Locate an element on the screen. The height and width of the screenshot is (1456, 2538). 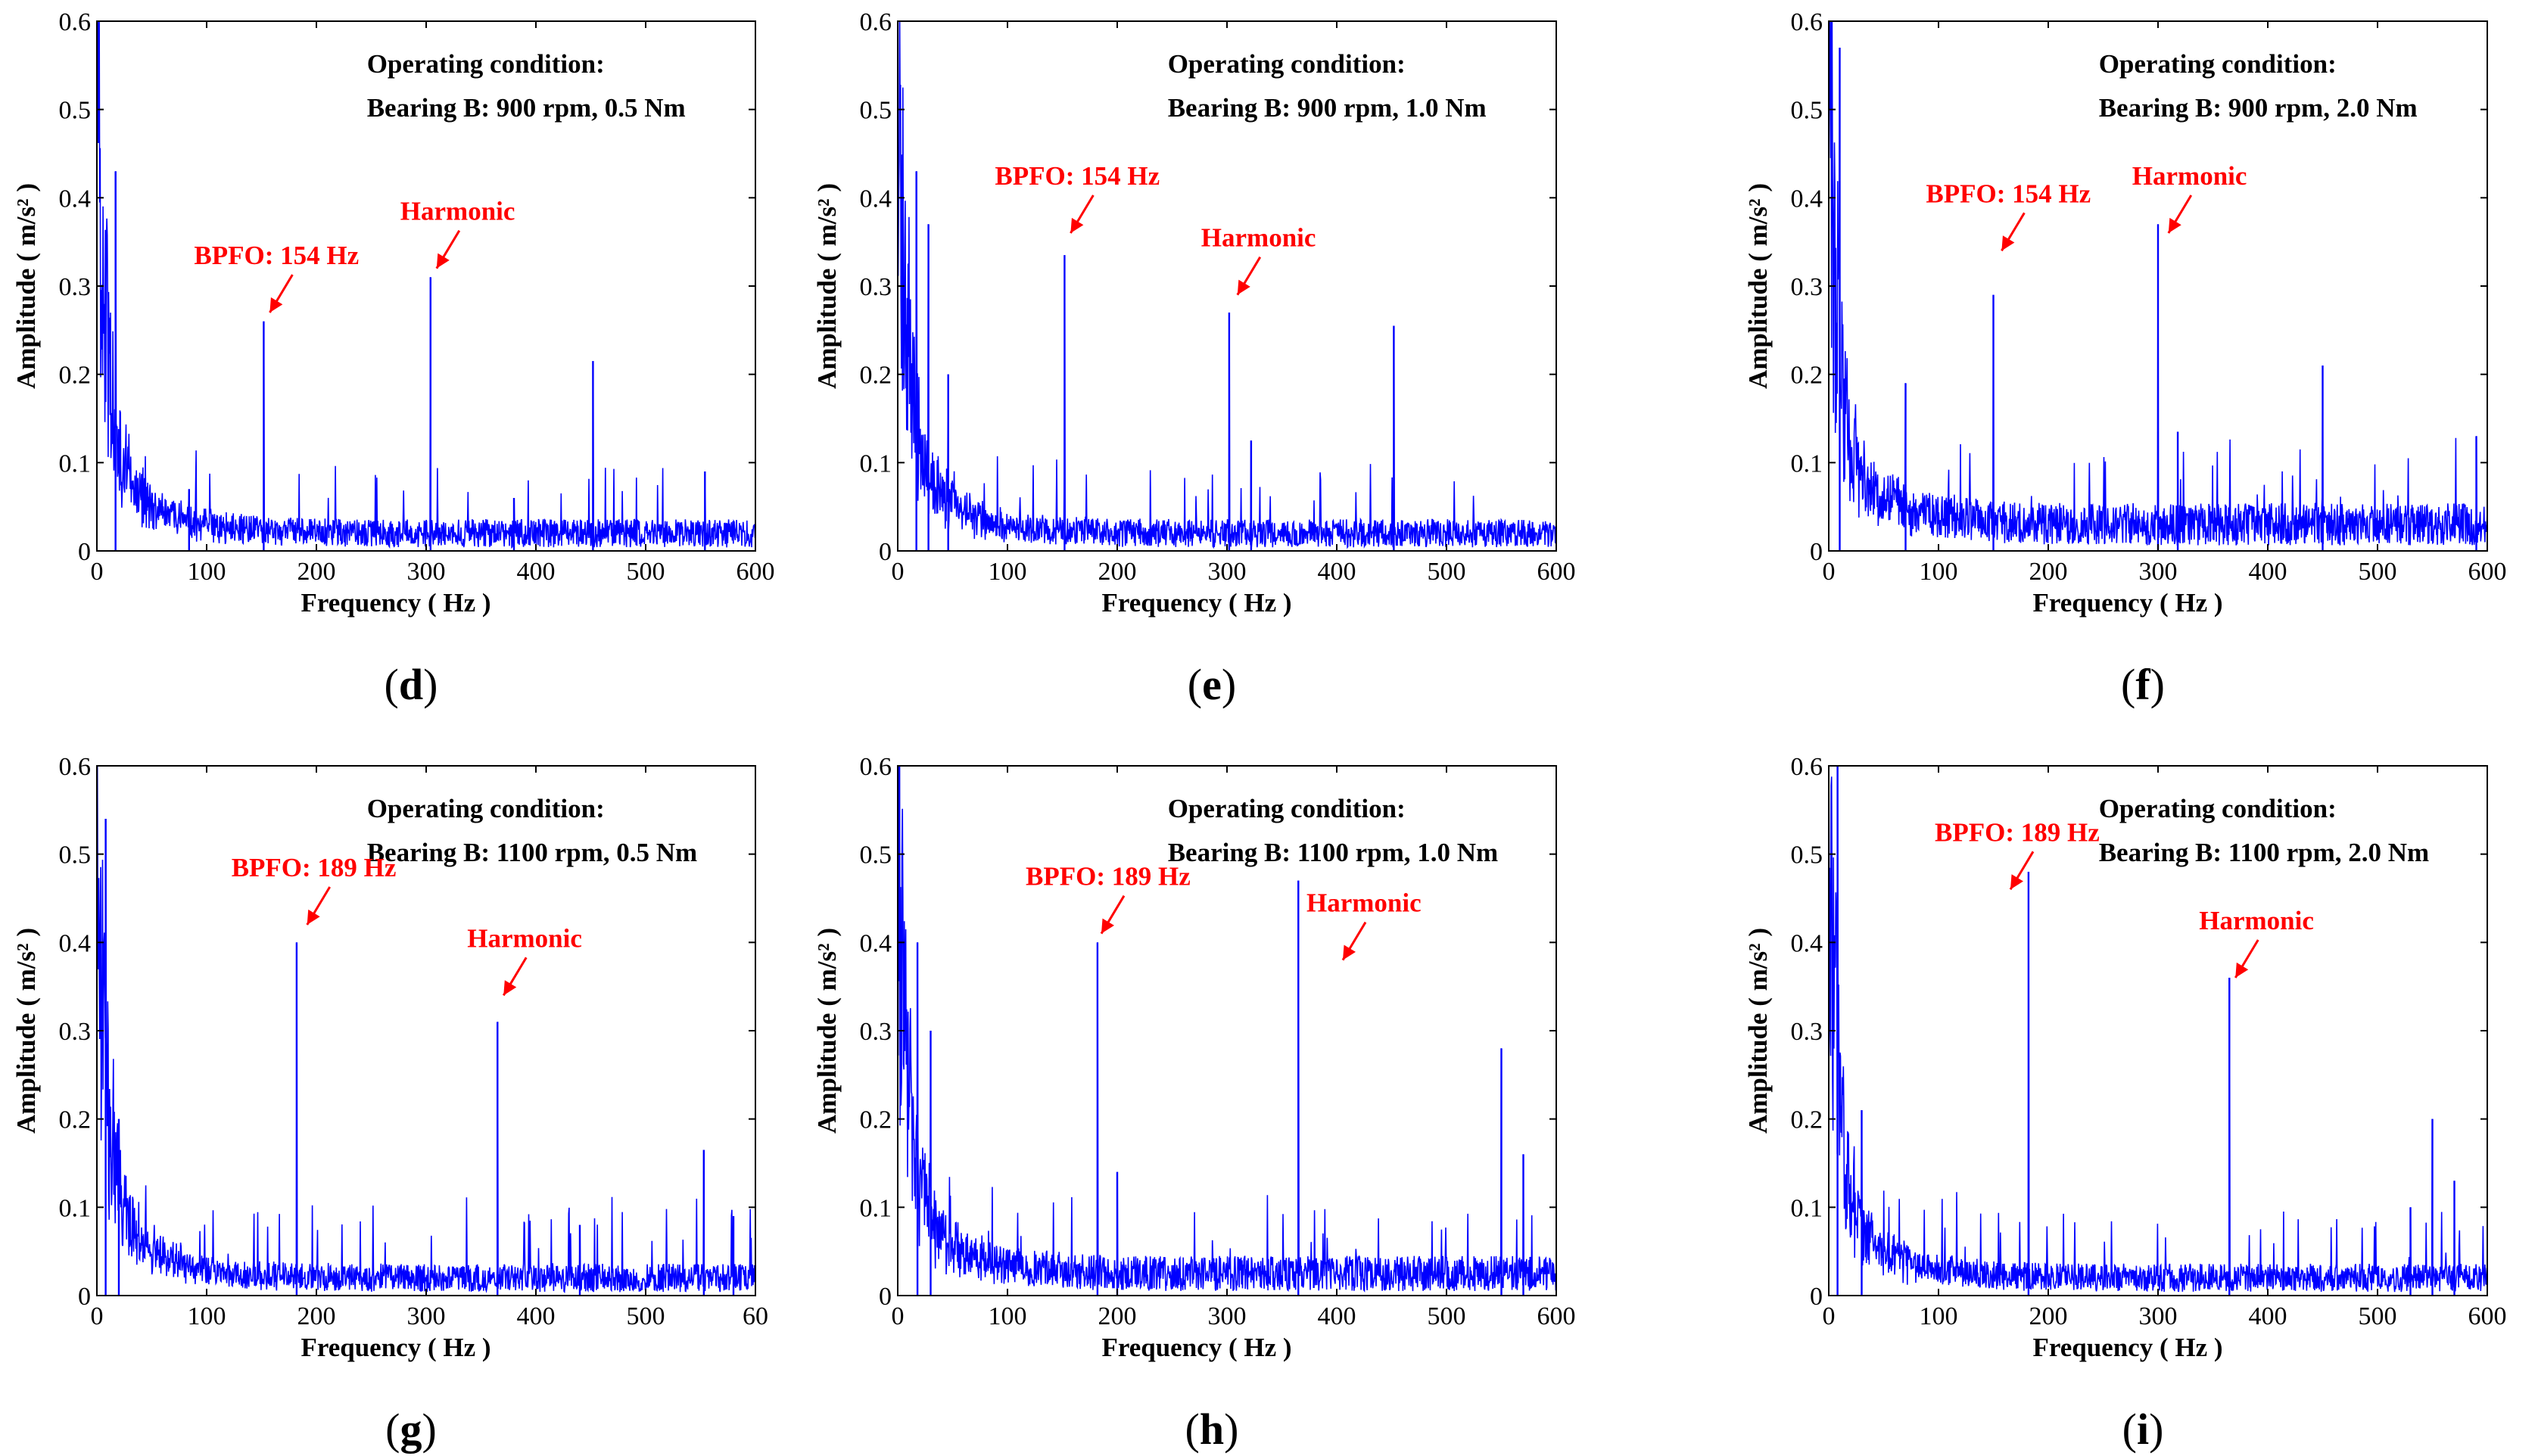
panel-label: (i) is located at coordinates (2143, 1429).